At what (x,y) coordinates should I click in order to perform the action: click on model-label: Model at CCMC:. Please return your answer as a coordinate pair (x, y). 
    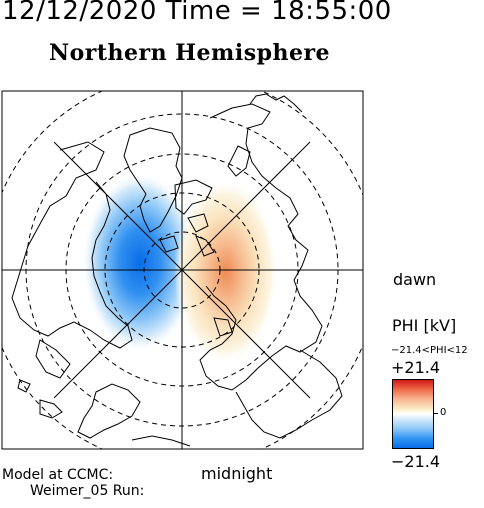
    Looking at the image, I should click on (58, 475).